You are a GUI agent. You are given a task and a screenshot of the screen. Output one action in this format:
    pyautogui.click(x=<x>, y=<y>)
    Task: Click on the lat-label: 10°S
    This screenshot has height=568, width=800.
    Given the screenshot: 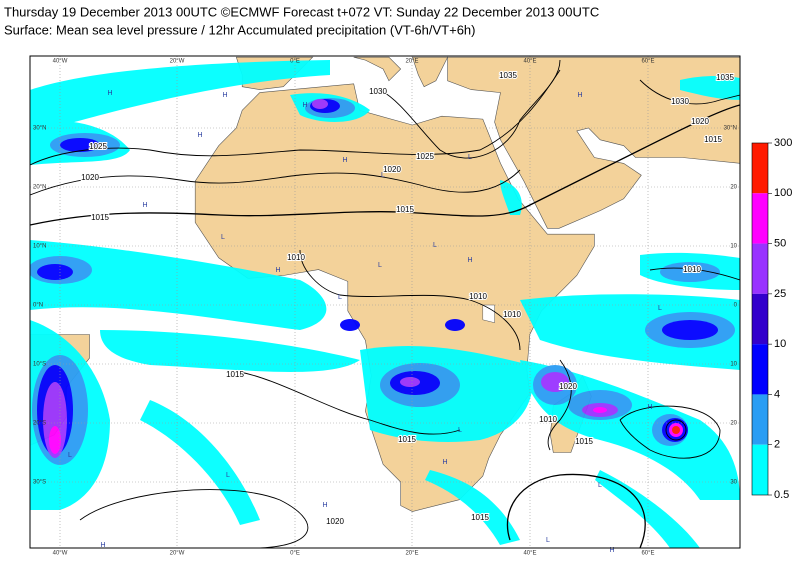 What is the action you would take?
    pyautogui.click(x=39, y=365)
    